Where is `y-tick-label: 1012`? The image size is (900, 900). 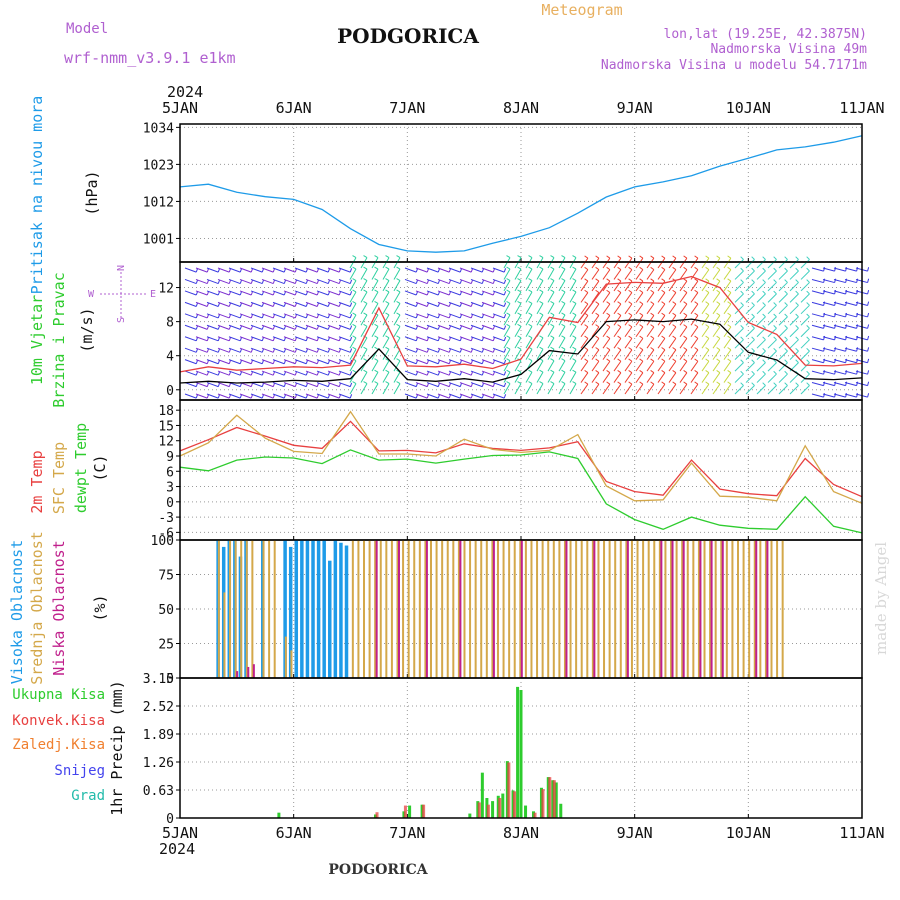
y-tick-label: 1012 is located at coordinates (158, 202).